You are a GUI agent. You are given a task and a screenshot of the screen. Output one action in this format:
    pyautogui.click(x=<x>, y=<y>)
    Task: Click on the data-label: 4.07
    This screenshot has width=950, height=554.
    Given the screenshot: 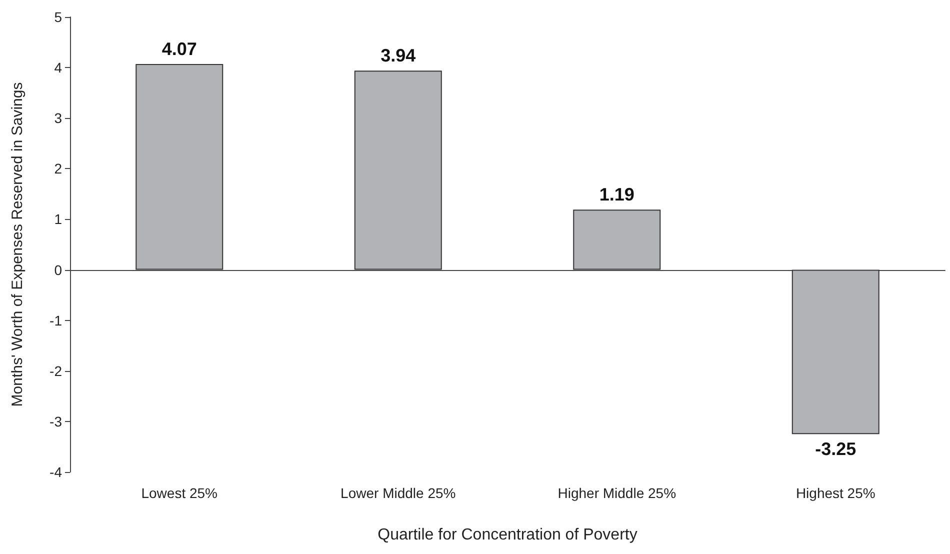 What is the action you would take?
    pyautogui.click(x=179, y=49)
    